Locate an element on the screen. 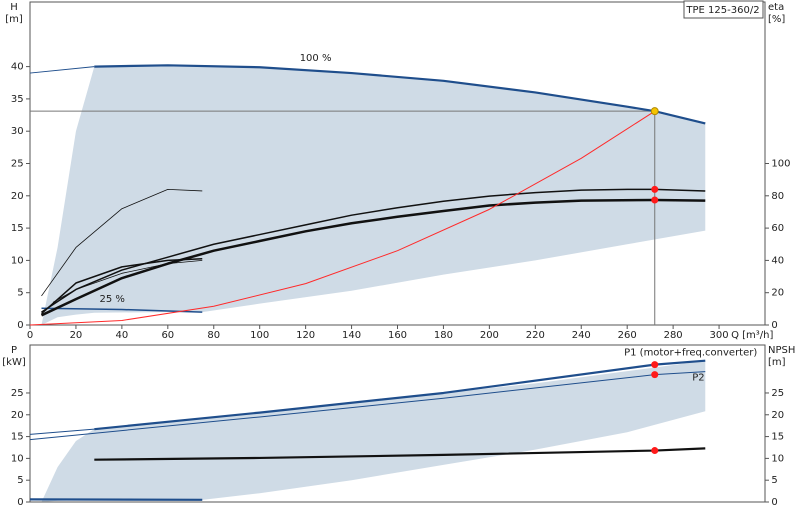 Image resolution: width=800 pixels, height=520 pixels. x-tick-label: 180 is located at coordinates (443, 335).